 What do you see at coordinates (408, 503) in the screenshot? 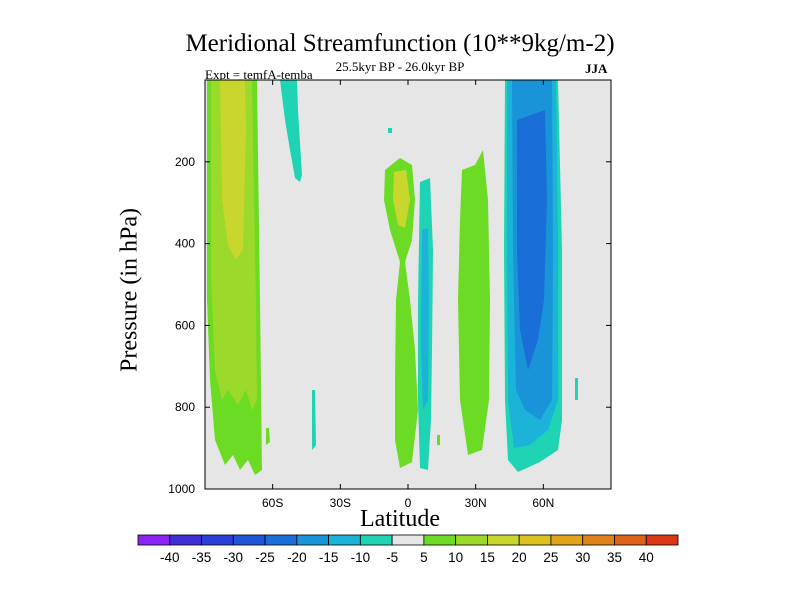
I see `x-tick-label: 0` at bounding box center [408, 503].